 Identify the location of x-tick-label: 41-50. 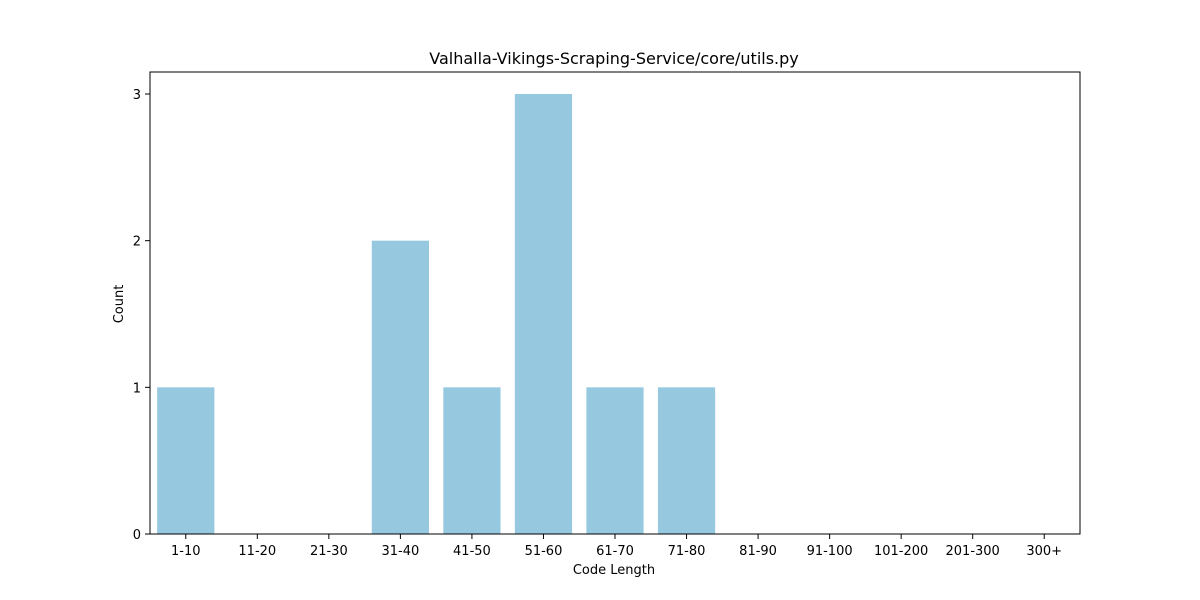
(472, 551).